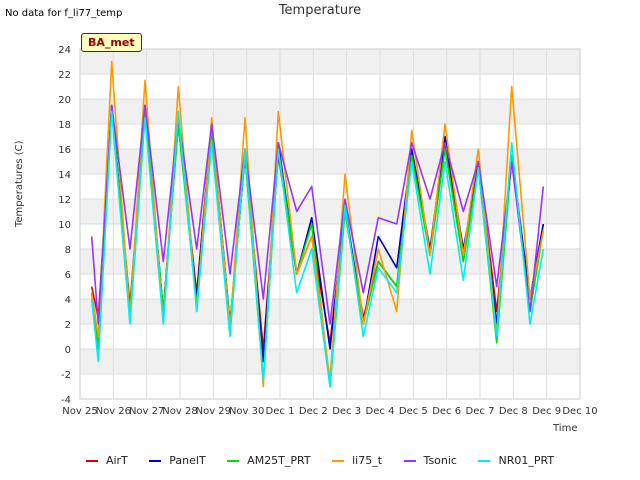 The height and width of the screenshot is (480, 640). I want to click on legend-item-panelt: PanelT, so click(177, 460).